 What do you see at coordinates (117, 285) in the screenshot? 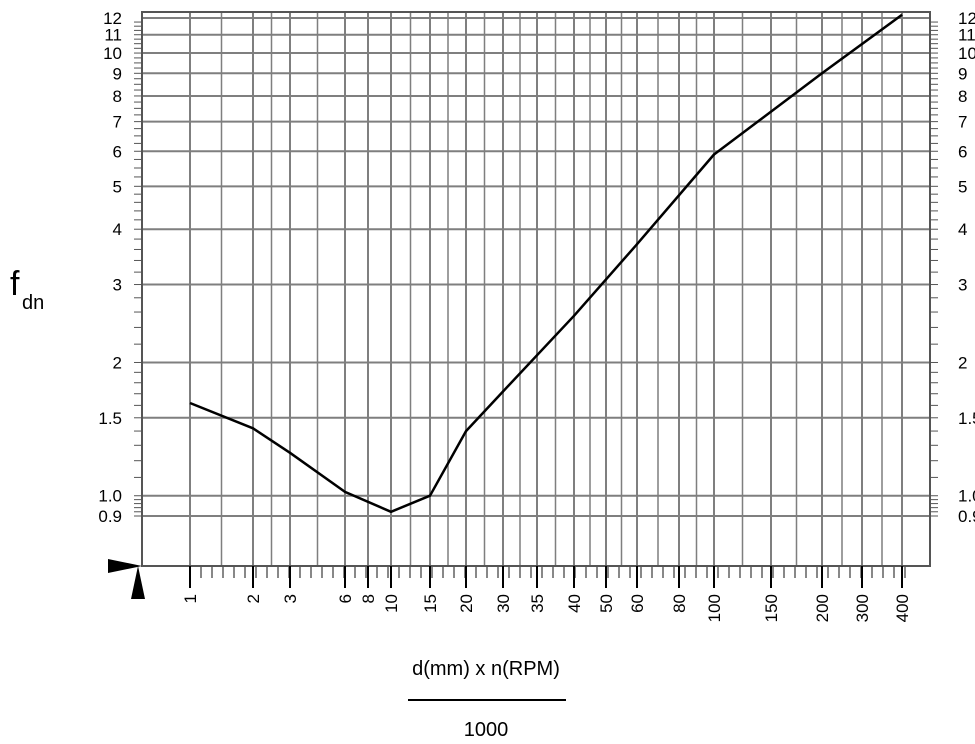
I see `y-tick-label-left: 3` at bounding box center [117, 285].